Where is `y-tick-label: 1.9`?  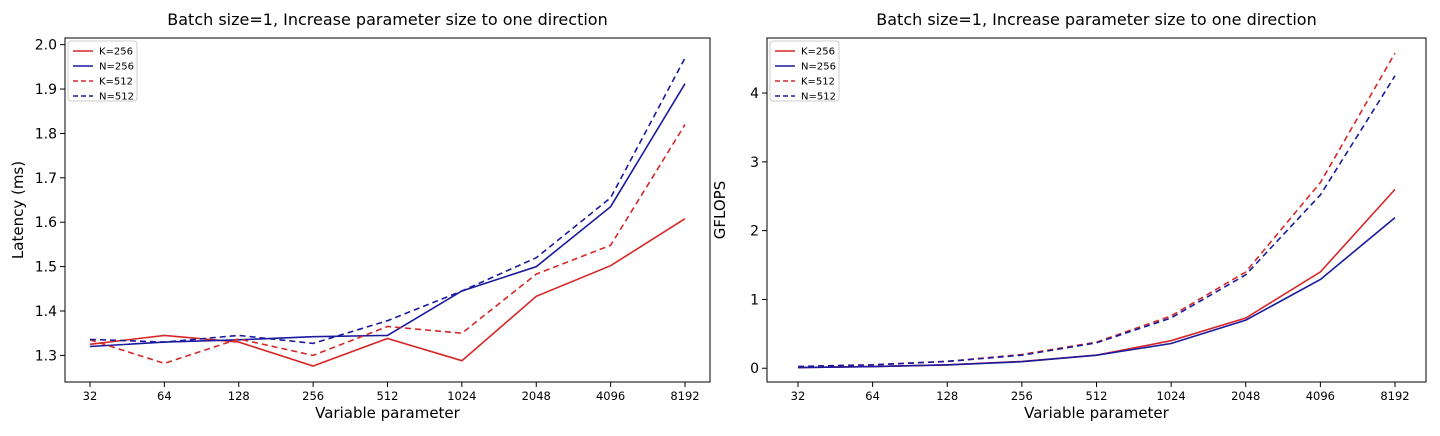 y-tick-label: 1.9 is located at coordinates (46, 90).